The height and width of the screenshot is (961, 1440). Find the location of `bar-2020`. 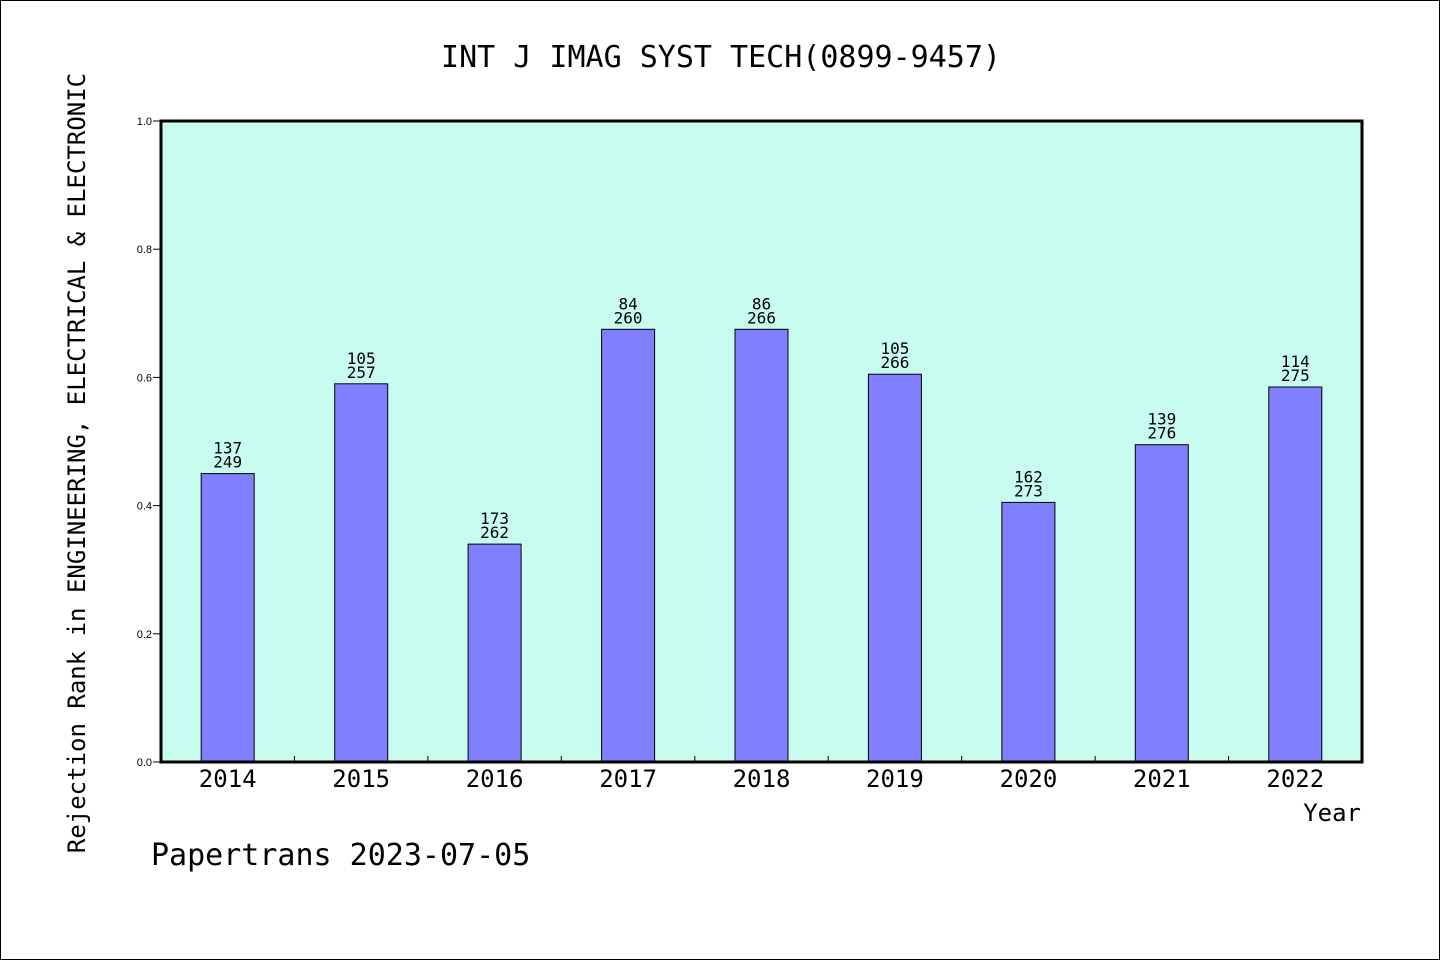

bar-2020 is located at coordinates (1028, 632).